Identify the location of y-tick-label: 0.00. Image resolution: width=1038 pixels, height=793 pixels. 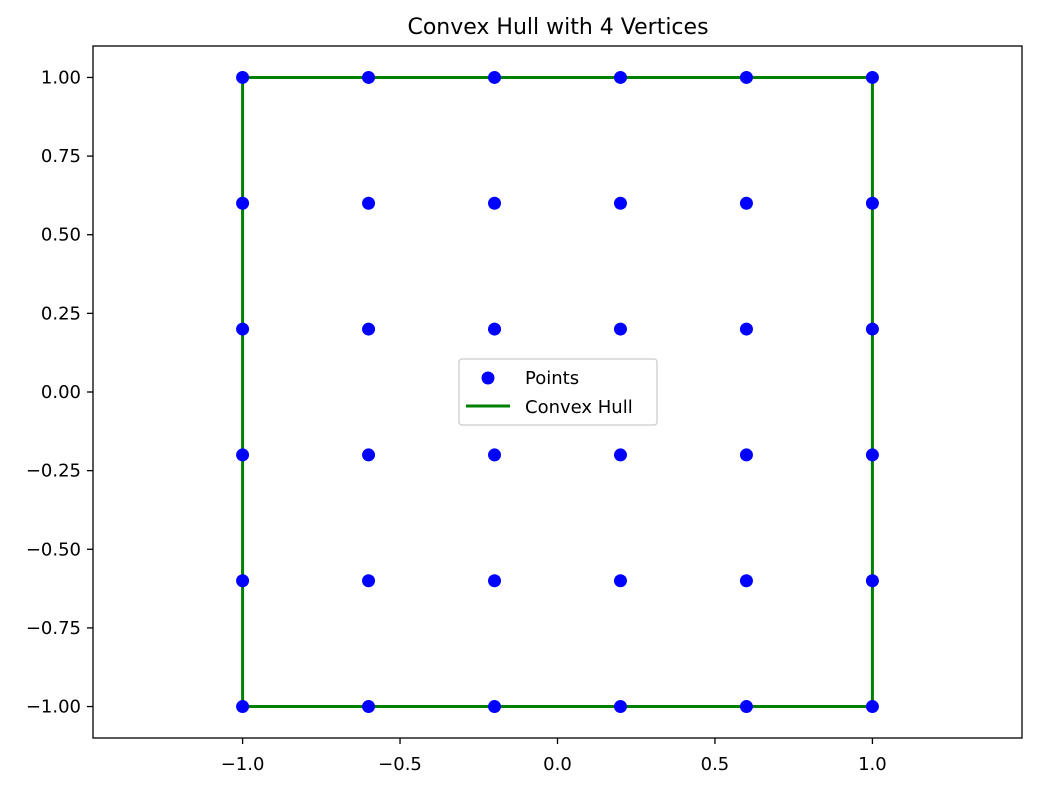
(61, 392).